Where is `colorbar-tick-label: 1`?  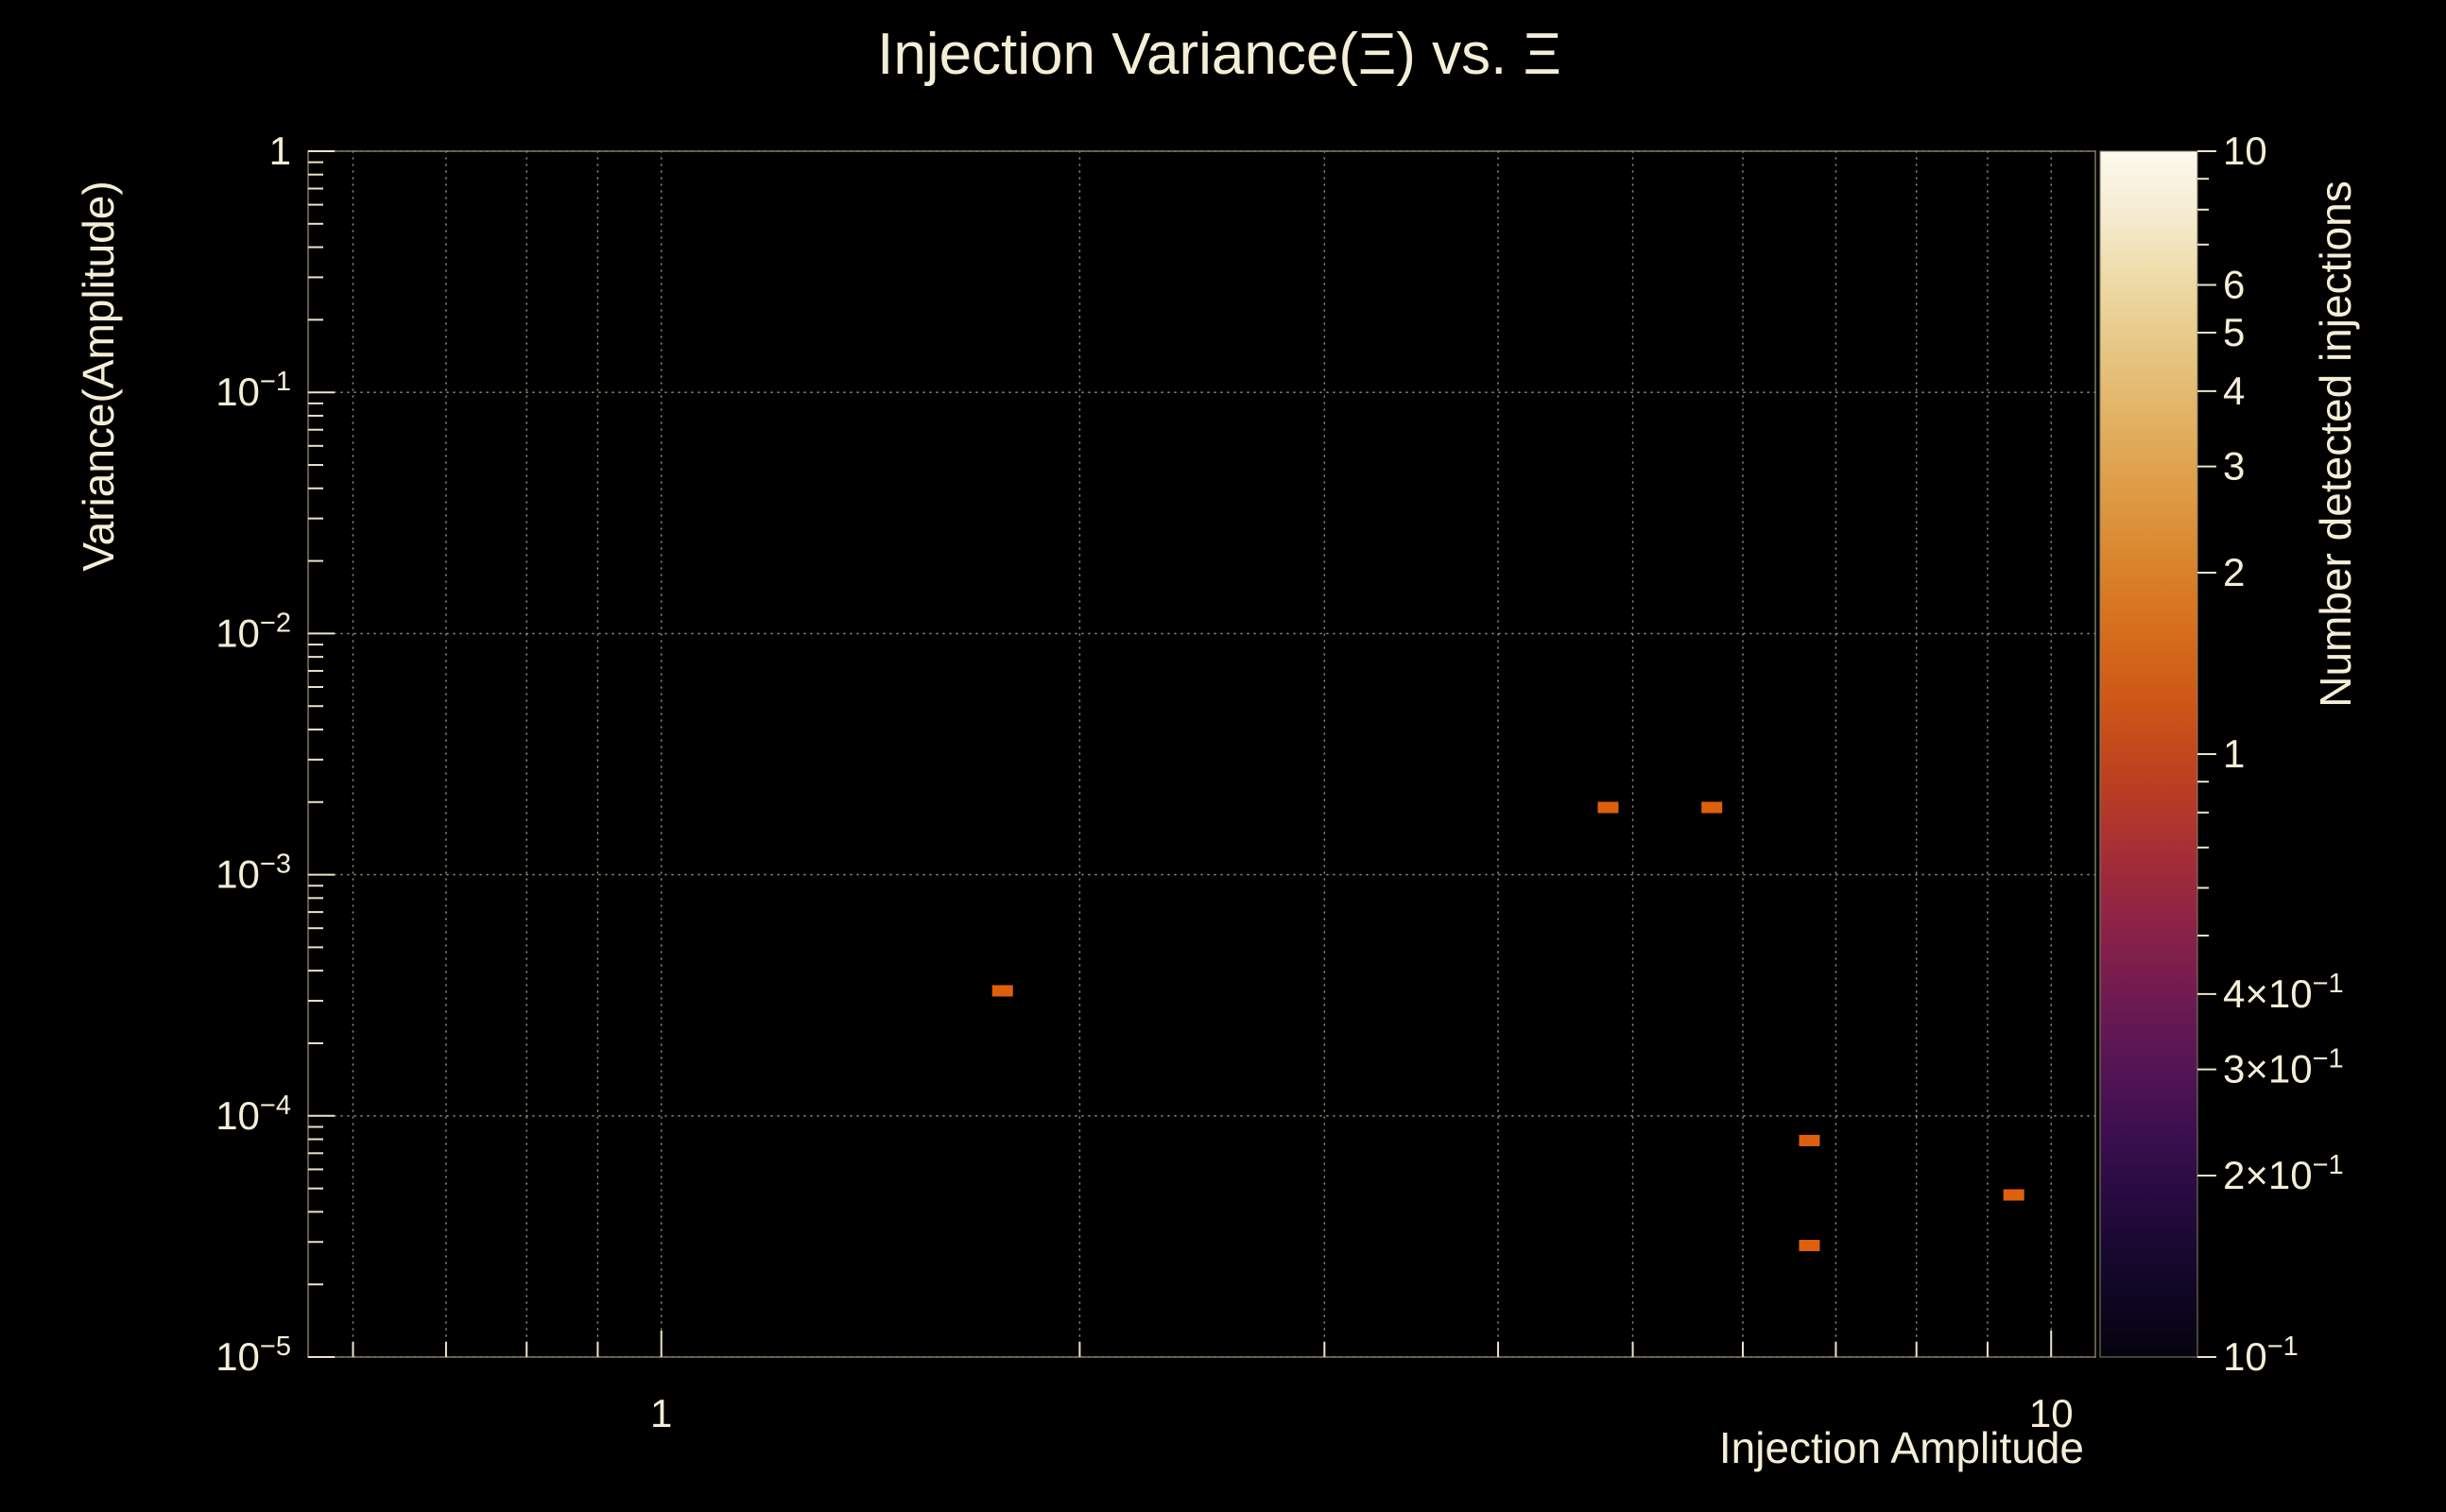 colorbar-tick-label: 1 is located at coordinates (2234, 753).